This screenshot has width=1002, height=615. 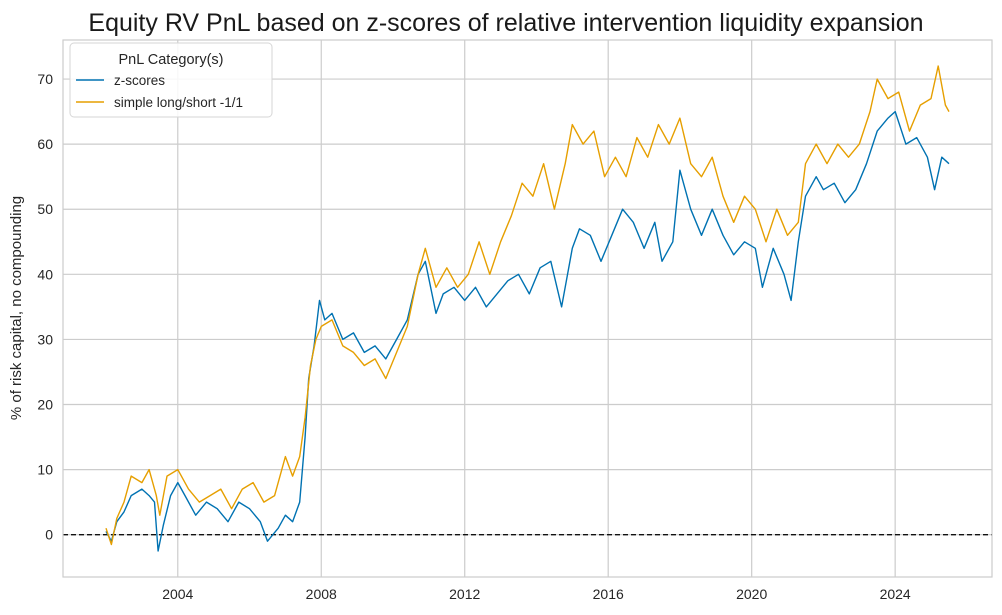 What do you see at coordinates (45, 144) in the screenshot?
I see `y-tick-label: 60` at bounding box center [45, 144].